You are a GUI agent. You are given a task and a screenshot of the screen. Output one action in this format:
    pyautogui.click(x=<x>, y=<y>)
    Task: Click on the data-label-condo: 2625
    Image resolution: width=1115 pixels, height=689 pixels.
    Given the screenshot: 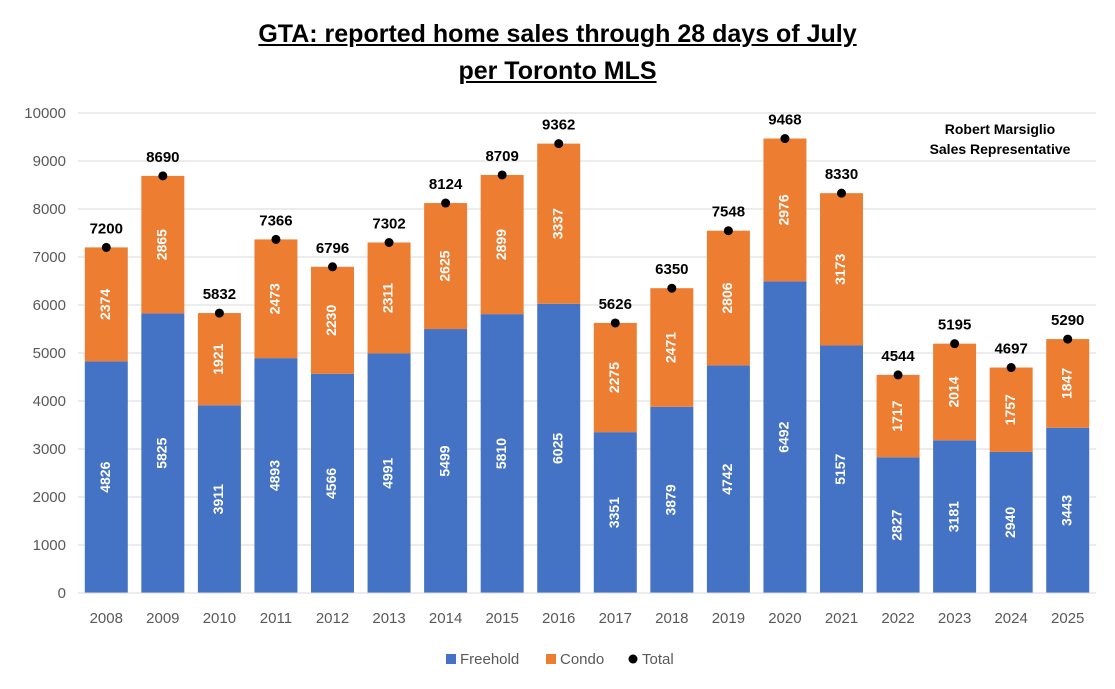 What is the action you would take?
    pyautogui.click(x=444, y=265)
    